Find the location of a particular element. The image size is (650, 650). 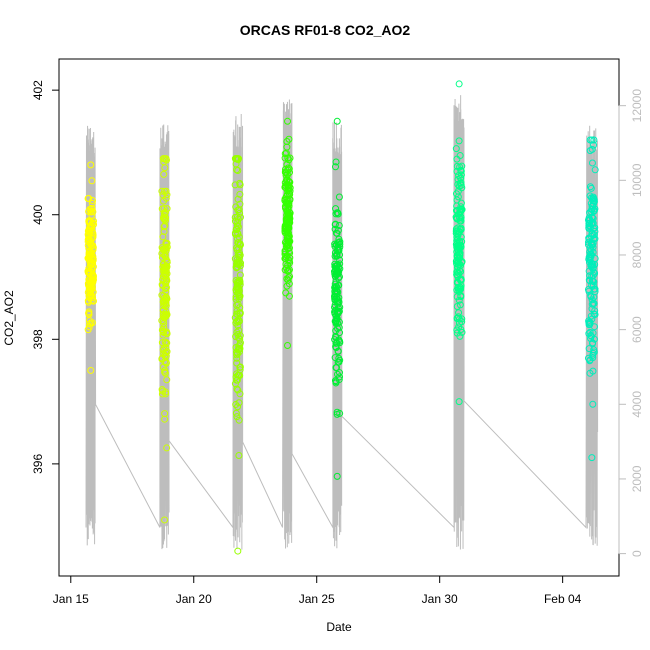

series-rf01 is located at coordinates (91, 267).